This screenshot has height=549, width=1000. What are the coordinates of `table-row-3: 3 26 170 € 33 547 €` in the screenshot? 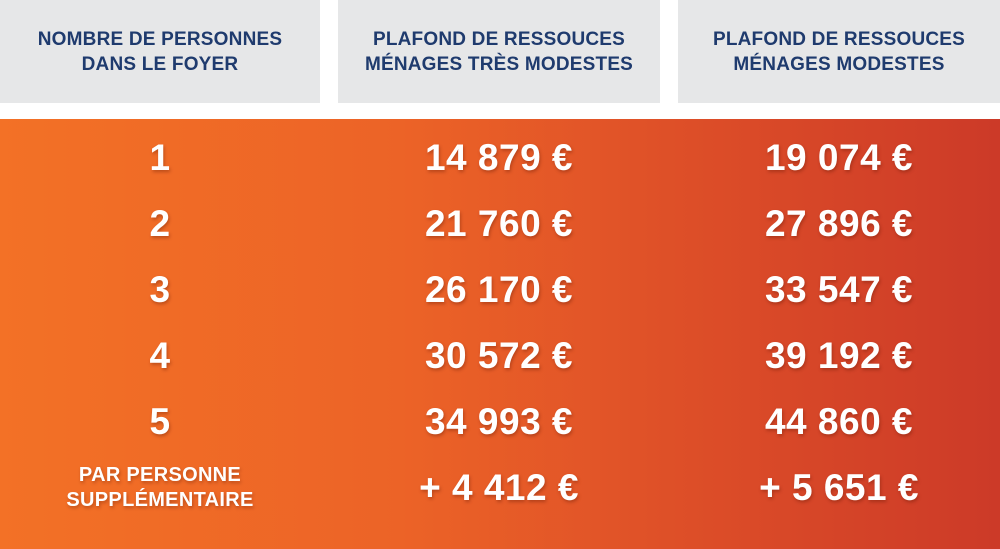 It's located at (500, 290).